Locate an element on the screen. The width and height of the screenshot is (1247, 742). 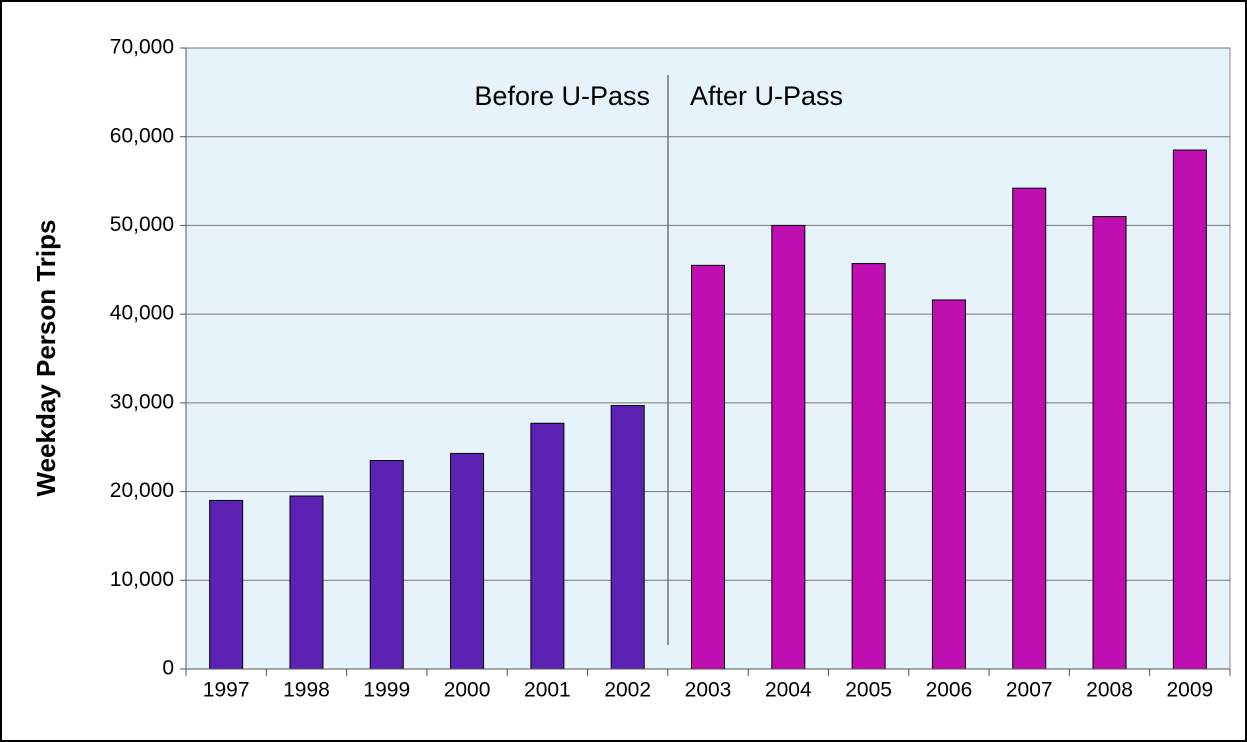
x-tick-label: 2009 is located at coordinates (1189, 690).